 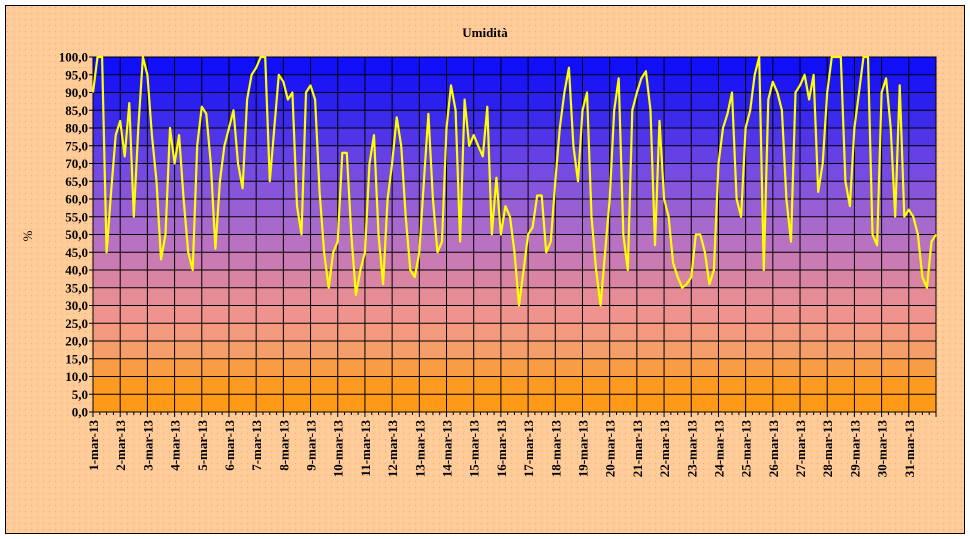 What do you see at coordinates (76, 181) in the screenshot?
I see `y-tick-label: 65,0` at bounding box center [76, 181].